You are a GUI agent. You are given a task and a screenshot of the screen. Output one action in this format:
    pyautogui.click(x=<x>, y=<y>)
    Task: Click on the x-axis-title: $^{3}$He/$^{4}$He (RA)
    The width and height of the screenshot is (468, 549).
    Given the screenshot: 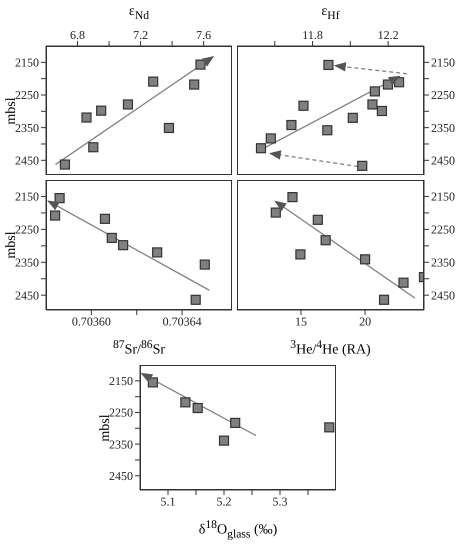 What is the action you would take?
    pyautogui.click(x=330, y=348)
    